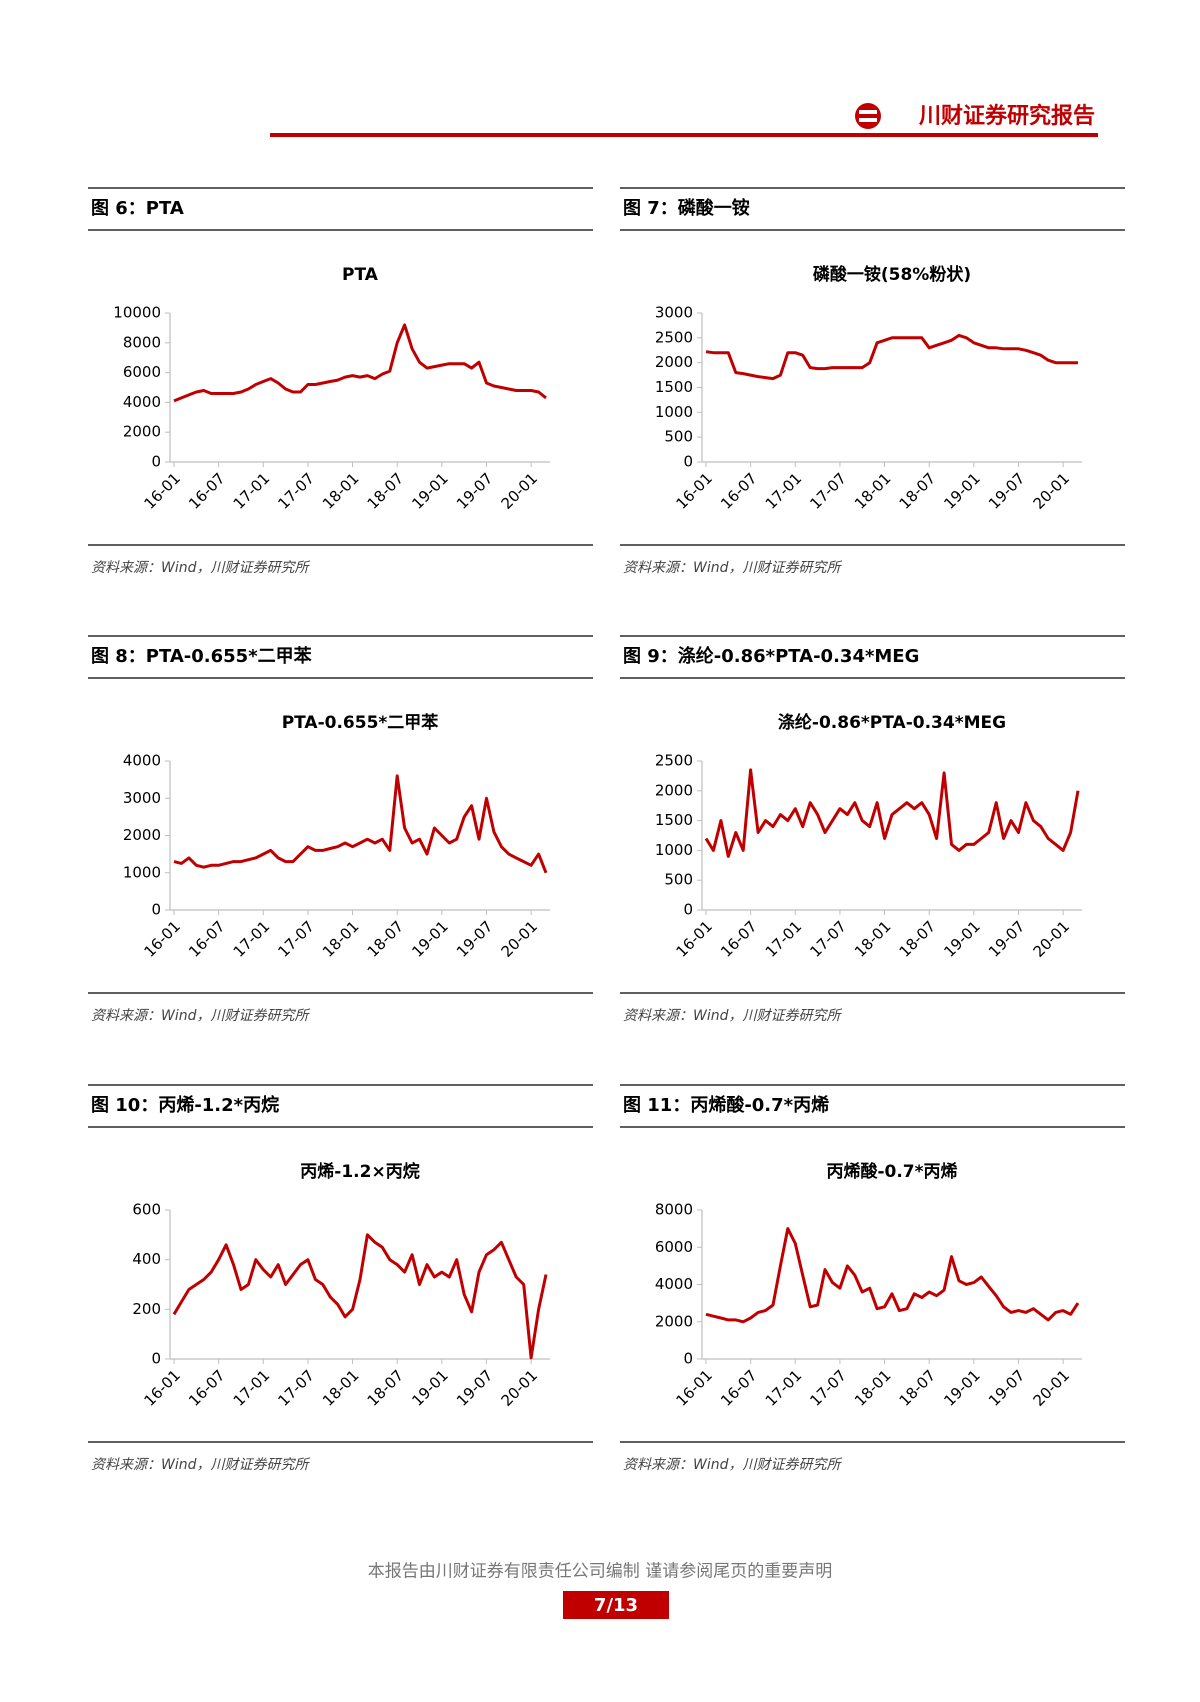 The height and width of the screenshot is (1702, 1200). Describe the element at coordinates (892, 274) in the screenshot. I see `chart-title: 磷酸一铵(58%粉状)` at that location.